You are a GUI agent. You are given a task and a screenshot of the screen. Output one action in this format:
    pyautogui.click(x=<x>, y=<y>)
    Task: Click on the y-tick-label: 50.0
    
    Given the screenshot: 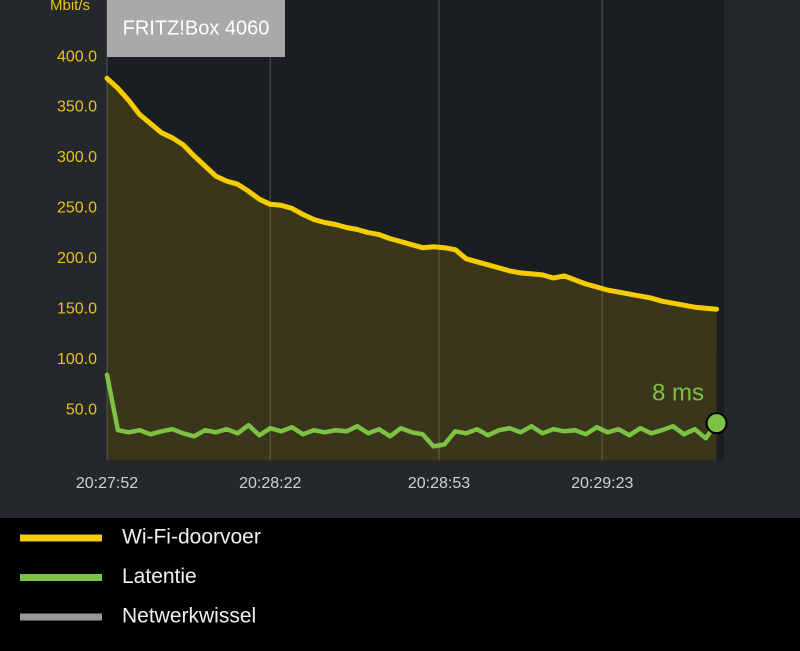 What is the action you would take?
    pyautogui.click(x=81, y=409)
    